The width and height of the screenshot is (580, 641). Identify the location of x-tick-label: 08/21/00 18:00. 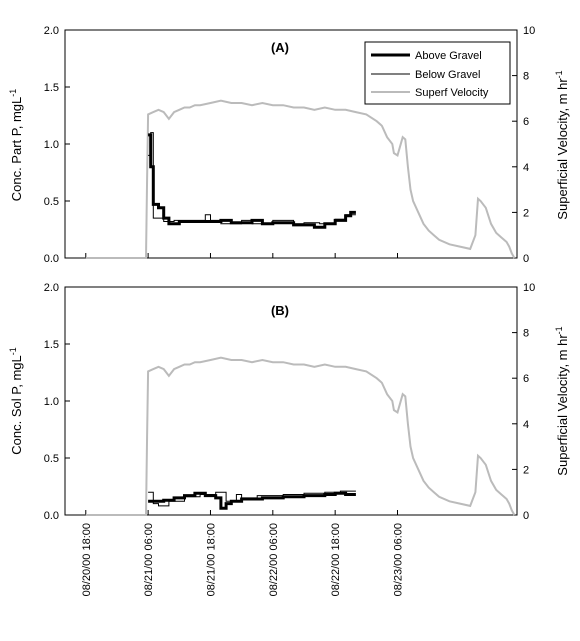
(211, 559).